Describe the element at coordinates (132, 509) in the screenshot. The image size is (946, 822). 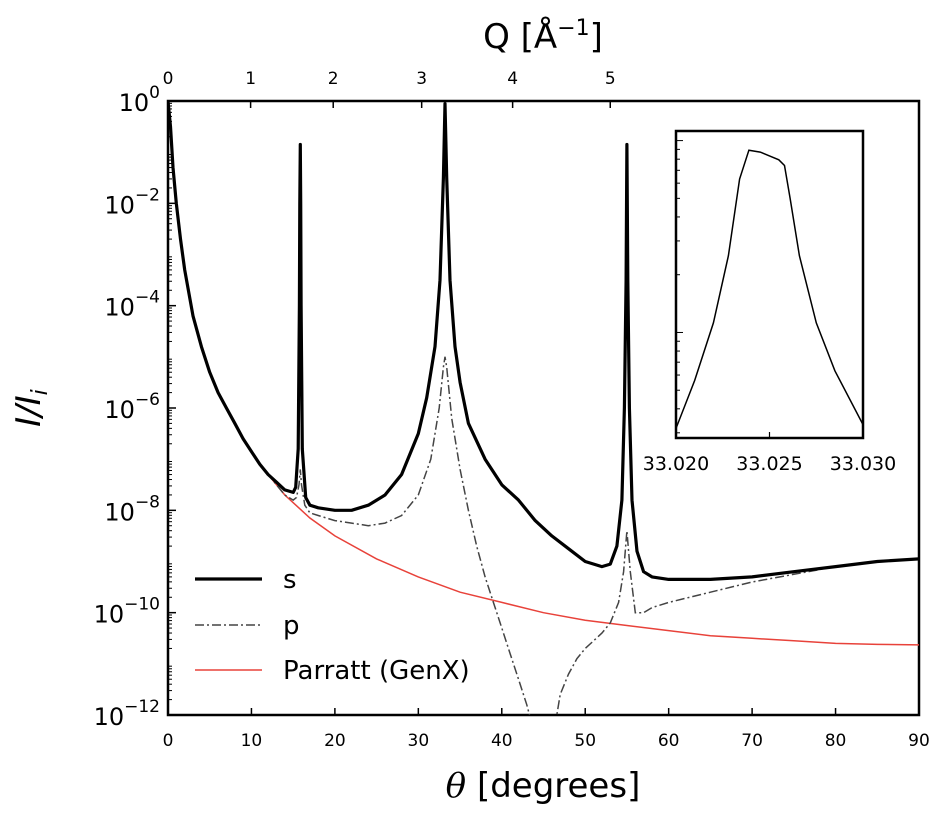
I see `y-tick-label: 10⁻⁸` at that location.